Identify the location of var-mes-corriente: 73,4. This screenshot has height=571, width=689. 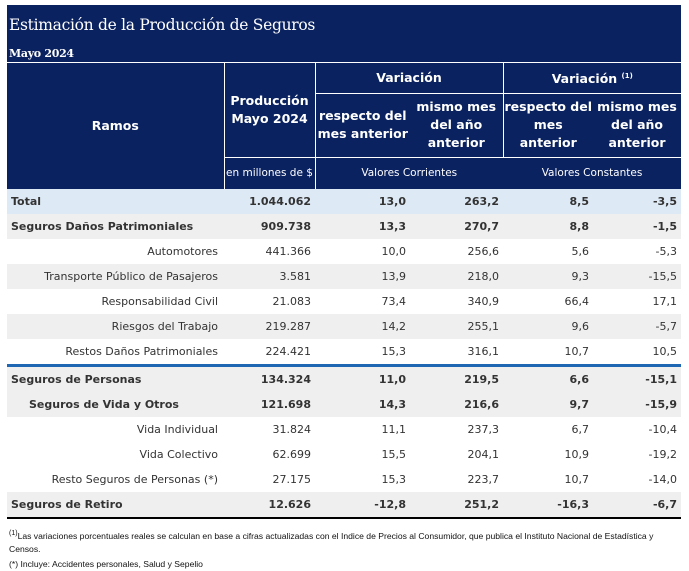
(394, 301).